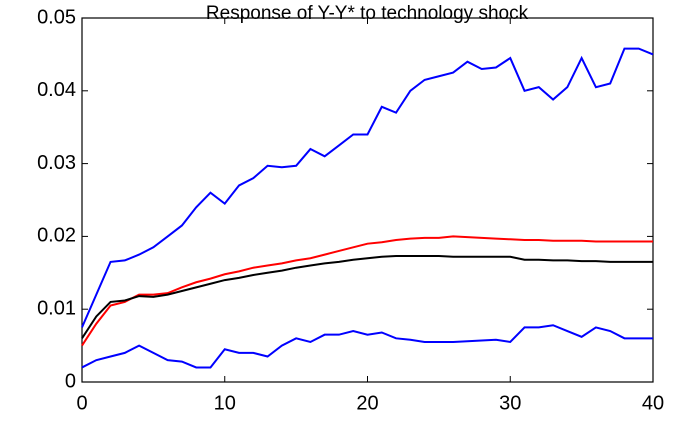  What do you see at coordinates (81, 403) in the screenshot?
I see `x-tick-label: 0` at bounding box center [81, 403].